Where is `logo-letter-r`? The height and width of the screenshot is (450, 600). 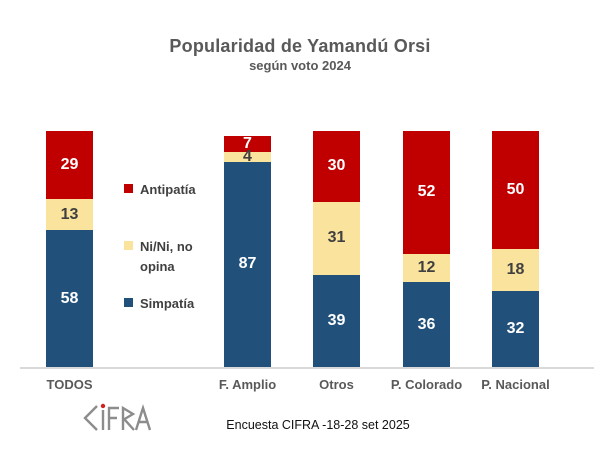 logo-letter-r is located at coordinates (128, 418).